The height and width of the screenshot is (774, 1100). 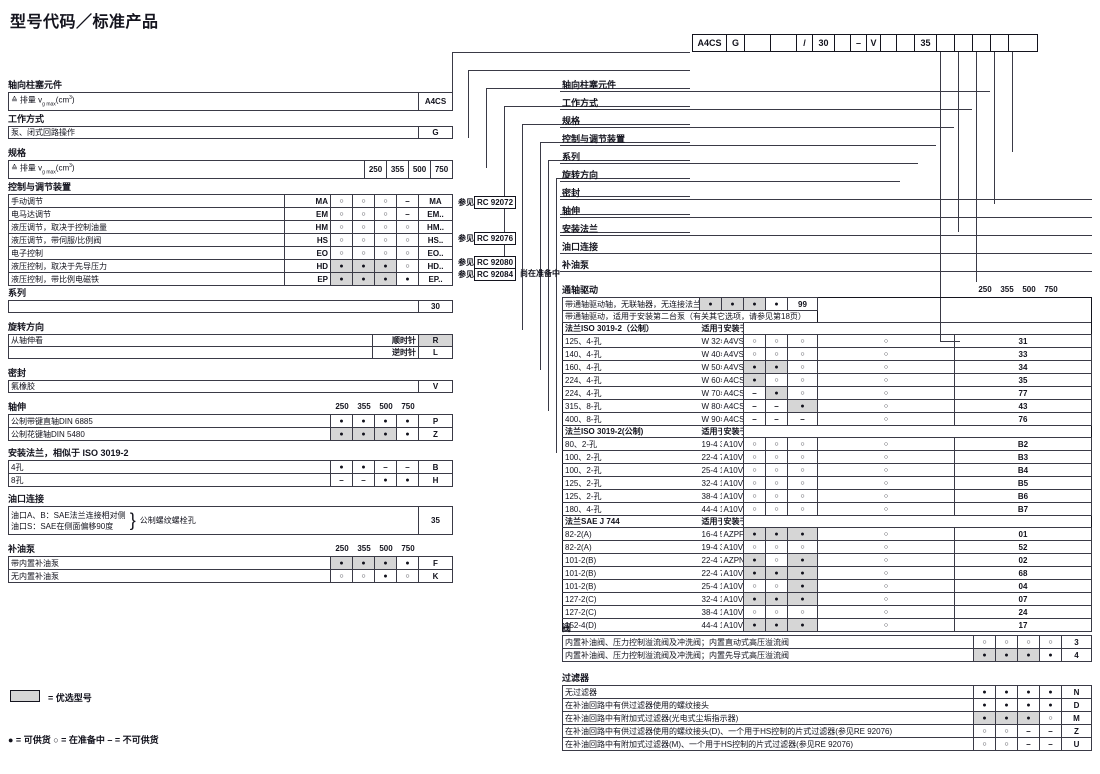 What do you see at coordinates (441, 169) in the screenshot?
I see `size-code: 750` at bounding box center [441, 169].